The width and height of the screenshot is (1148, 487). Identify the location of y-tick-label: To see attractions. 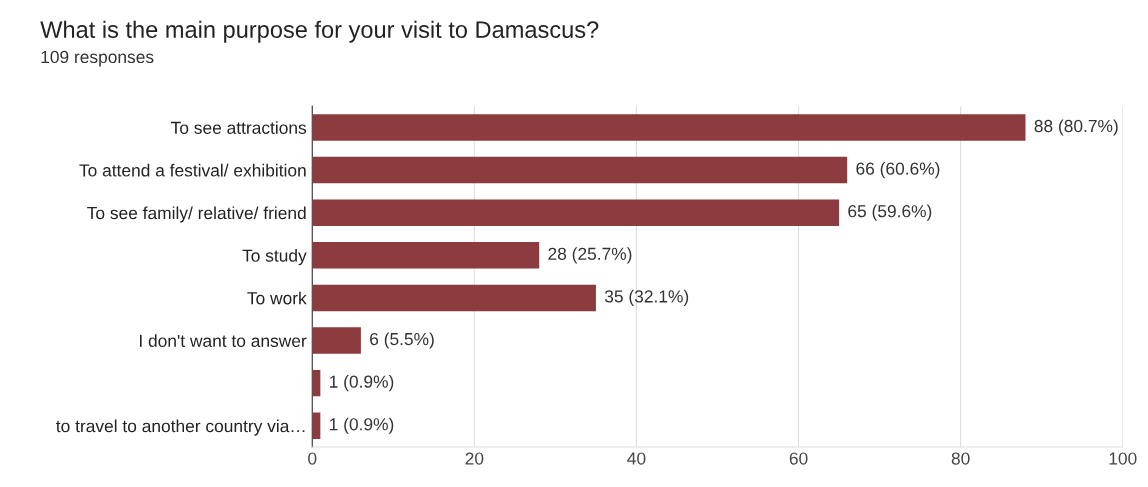
(239, 127).